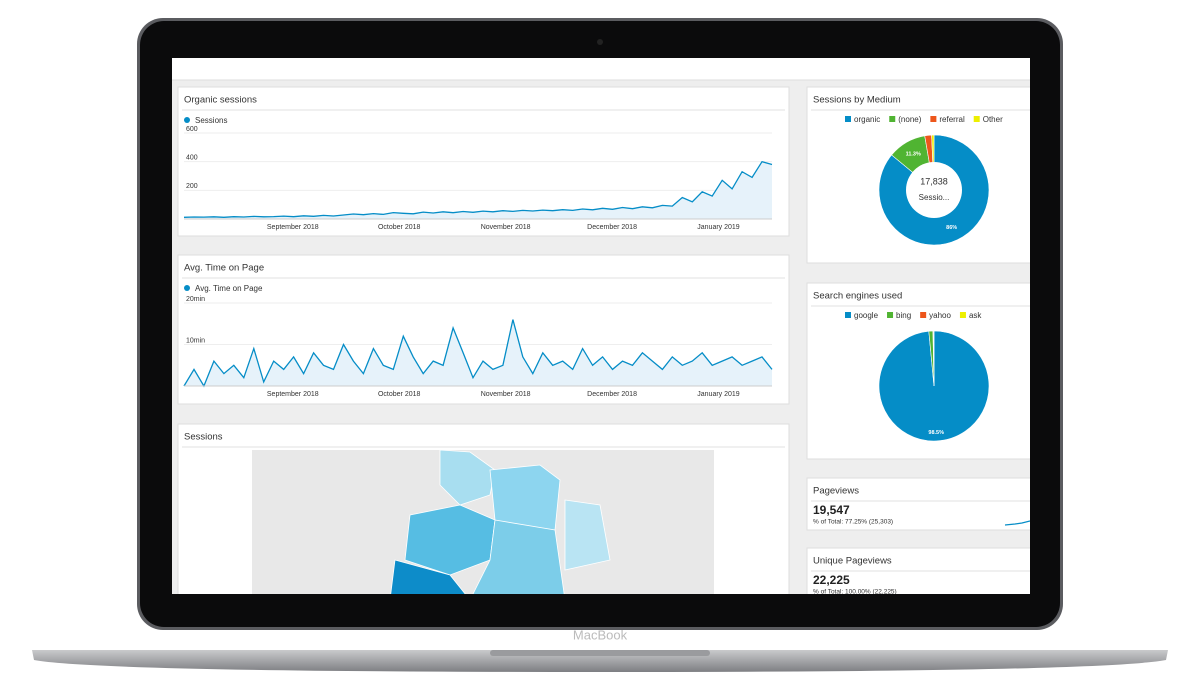 This screenshot has height=691, width=1200. What do you see at coordinates (229, 288) in the screenshot?
I see `legend-label: Avg. Time on Page` at bounding box center [229, 288].